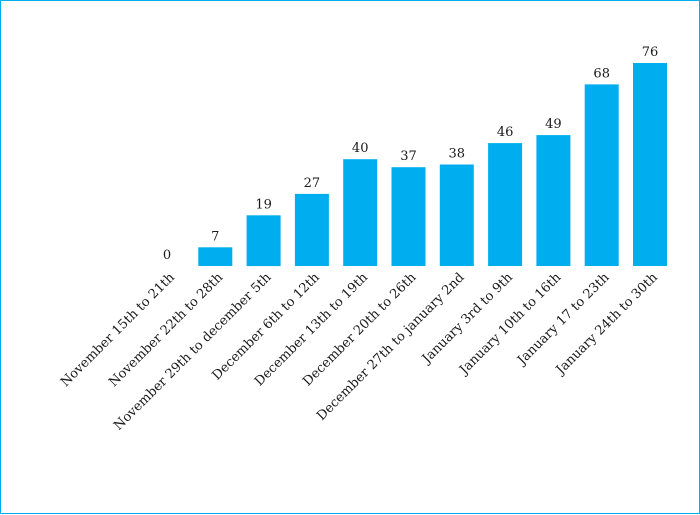 The width and height of the screenshot is (700, 515). I want to click on category-label-9: January 17 to 23th, so click(563, 320).